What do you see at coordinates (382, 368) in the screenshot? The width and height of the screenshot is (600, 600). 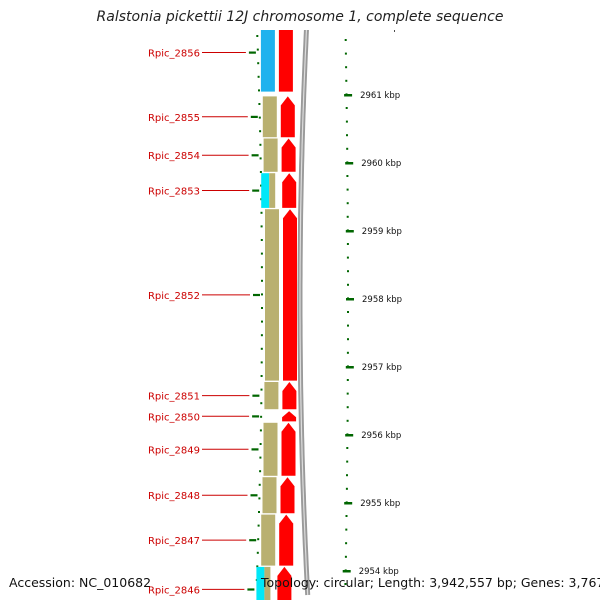 I see `kbp-tick-label: 2957 kbp` at bounding box center [382, 368].